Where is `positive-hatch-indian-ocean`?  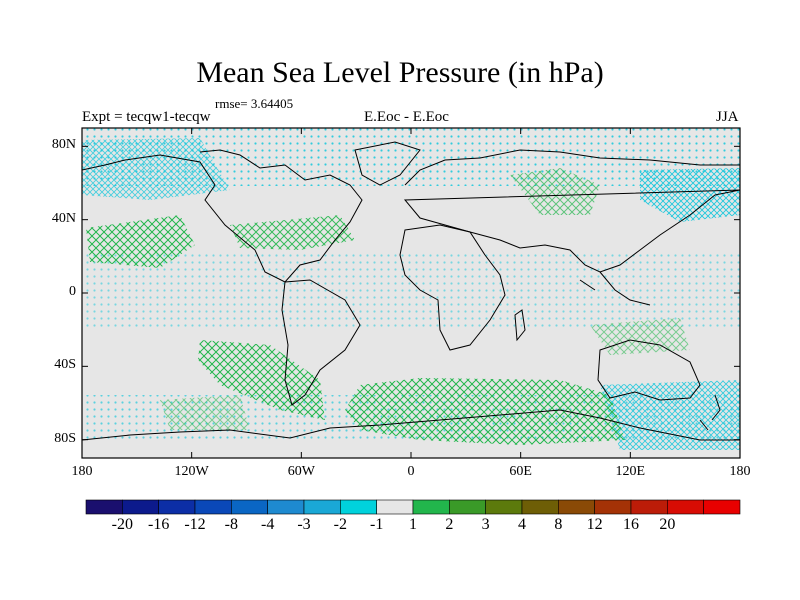 positive-hatch-indian-ocean is located at coordinates (640, 336).